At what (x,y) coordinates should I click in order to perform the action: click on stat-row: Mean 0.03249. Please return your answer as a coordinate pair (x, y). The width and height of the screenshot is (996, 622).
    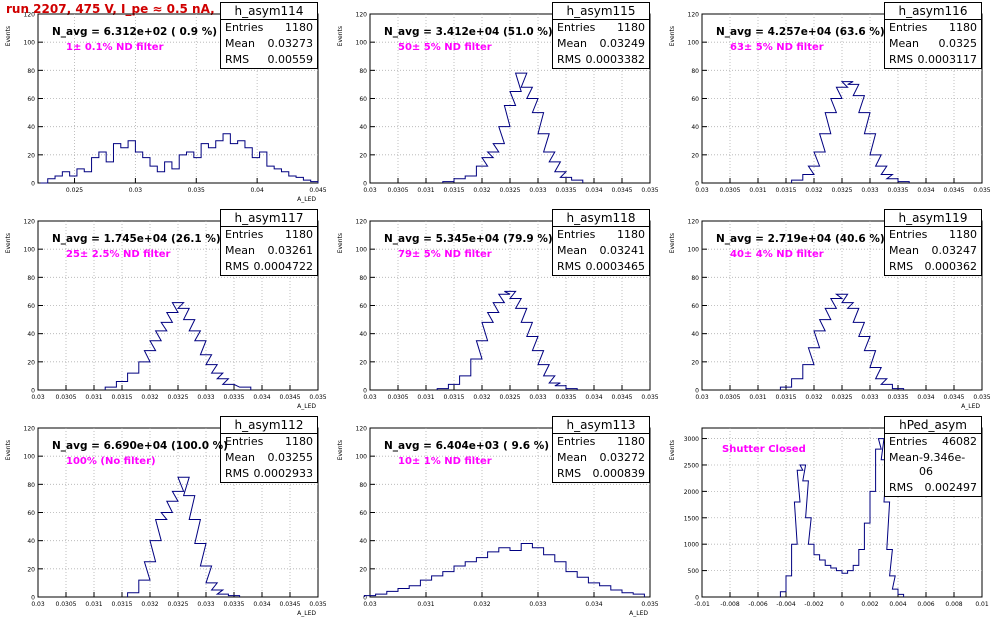
    Looking at the image, I should click on (601, 44).